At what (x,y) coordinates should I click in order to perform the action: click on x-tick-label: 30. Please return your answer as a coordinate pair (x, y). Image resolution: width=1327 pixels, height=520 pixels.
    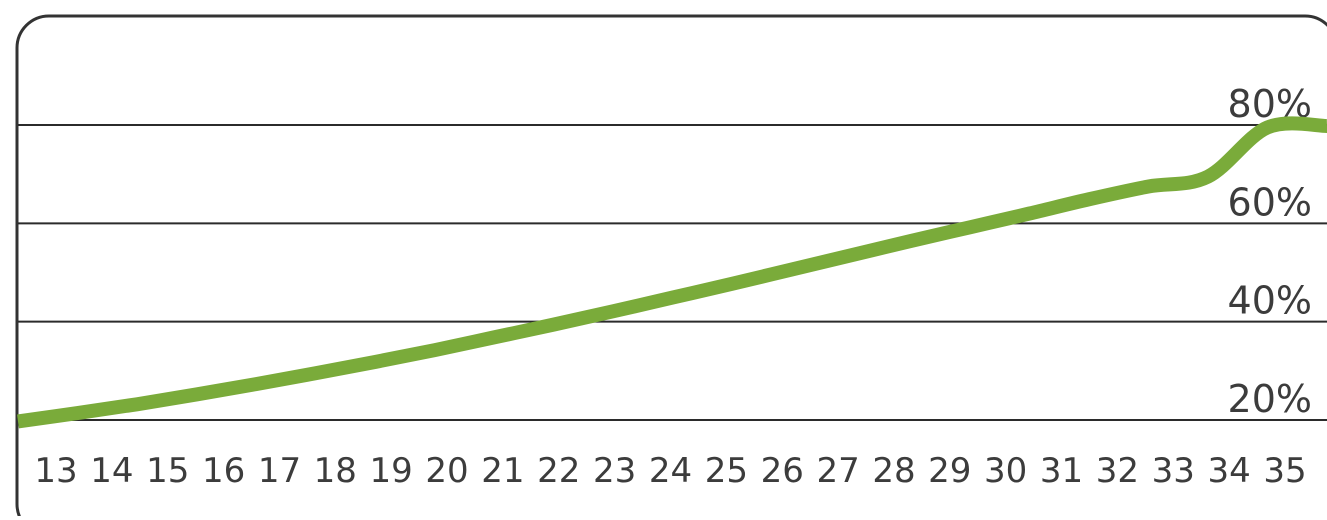
    Looking at the image, I should click on (1005, 471).